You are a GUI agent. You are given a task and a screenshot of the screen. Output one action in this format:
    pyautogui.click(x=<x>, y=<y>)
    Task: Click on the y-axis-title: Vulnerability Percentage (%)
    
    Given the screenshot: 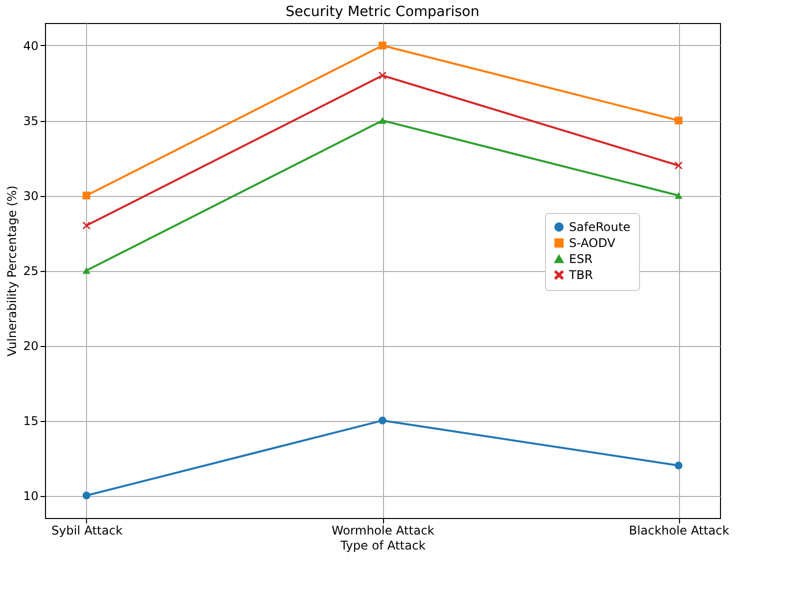 What is the action you would take?
    pyautogui.click(x=12, y=271)
    